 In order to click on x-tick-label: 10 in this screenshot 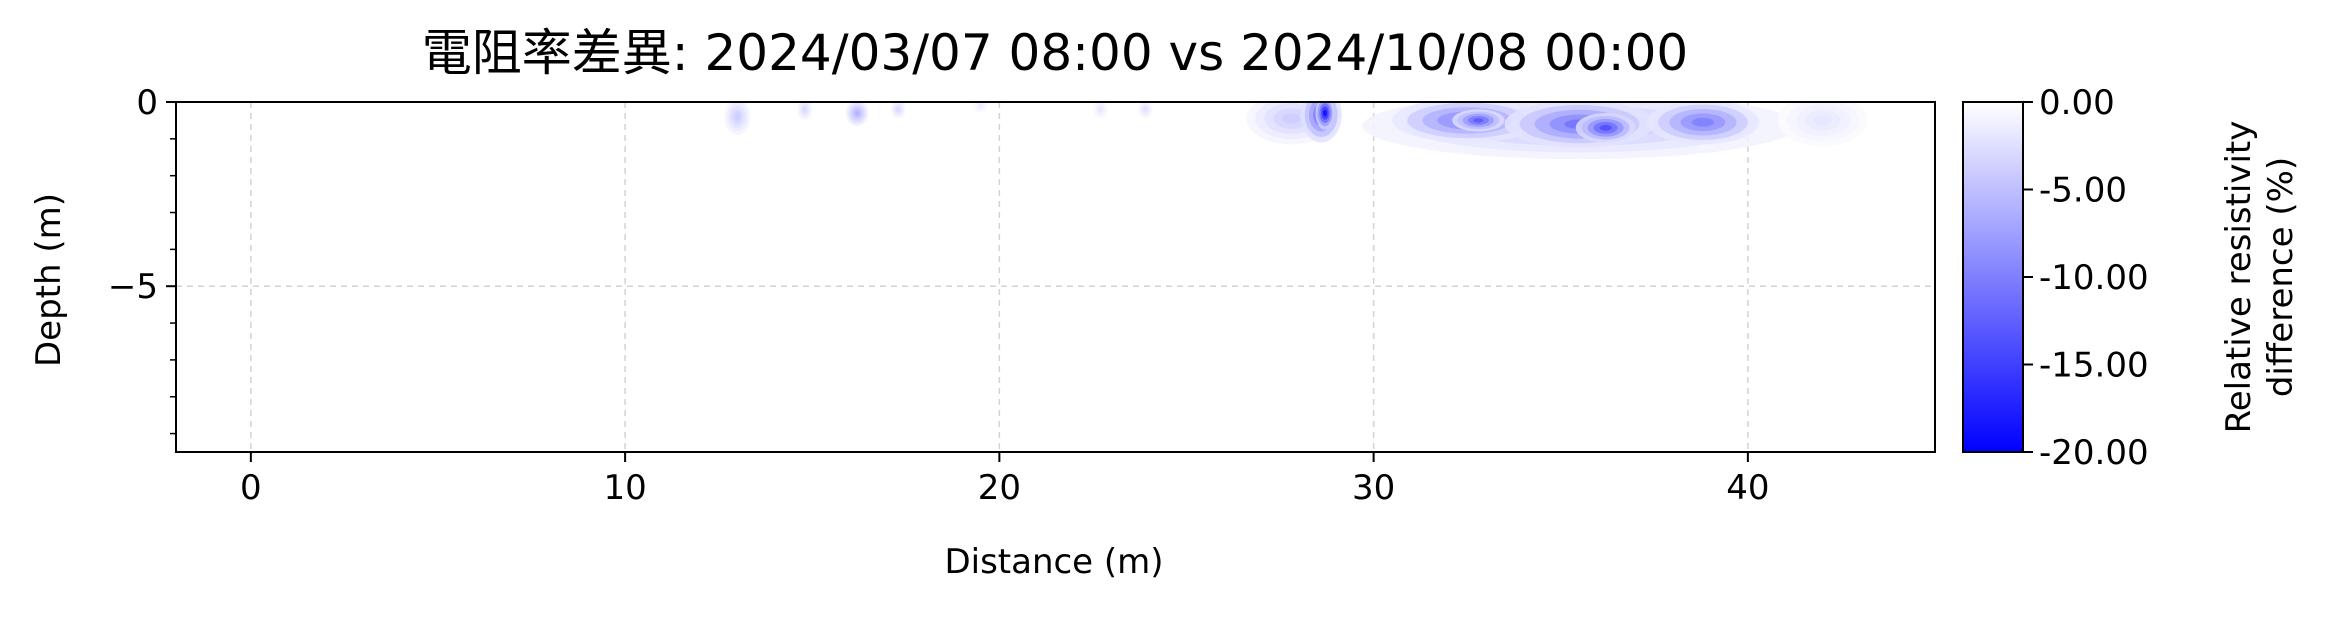, I will do `click(624, 488)`.